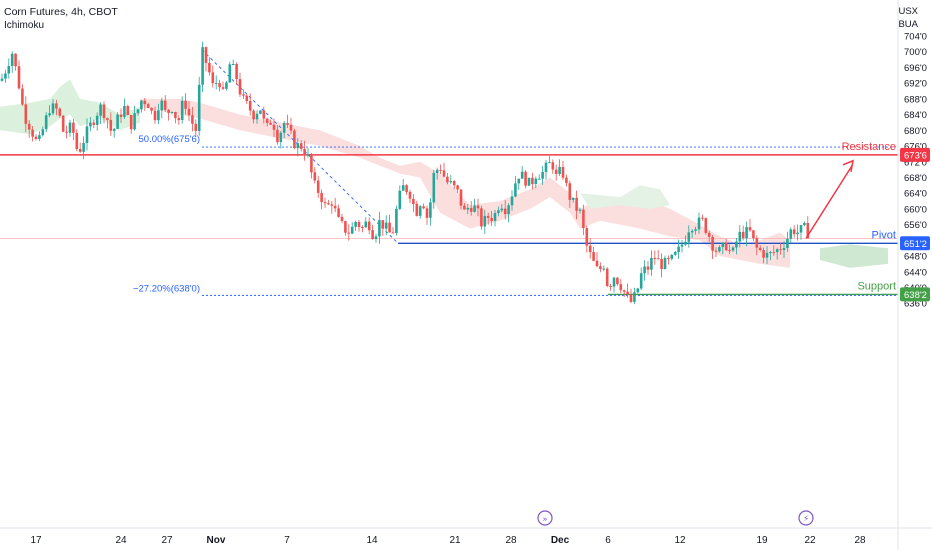 The image size is (932, 550). I want to click on x-tick-label: 24, so click(121, 540).